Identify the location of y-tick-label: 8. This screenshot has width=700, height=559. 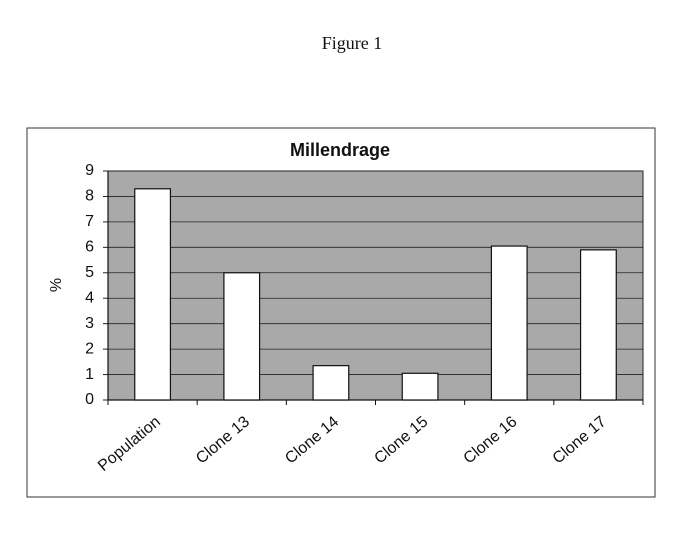
(89, 196).